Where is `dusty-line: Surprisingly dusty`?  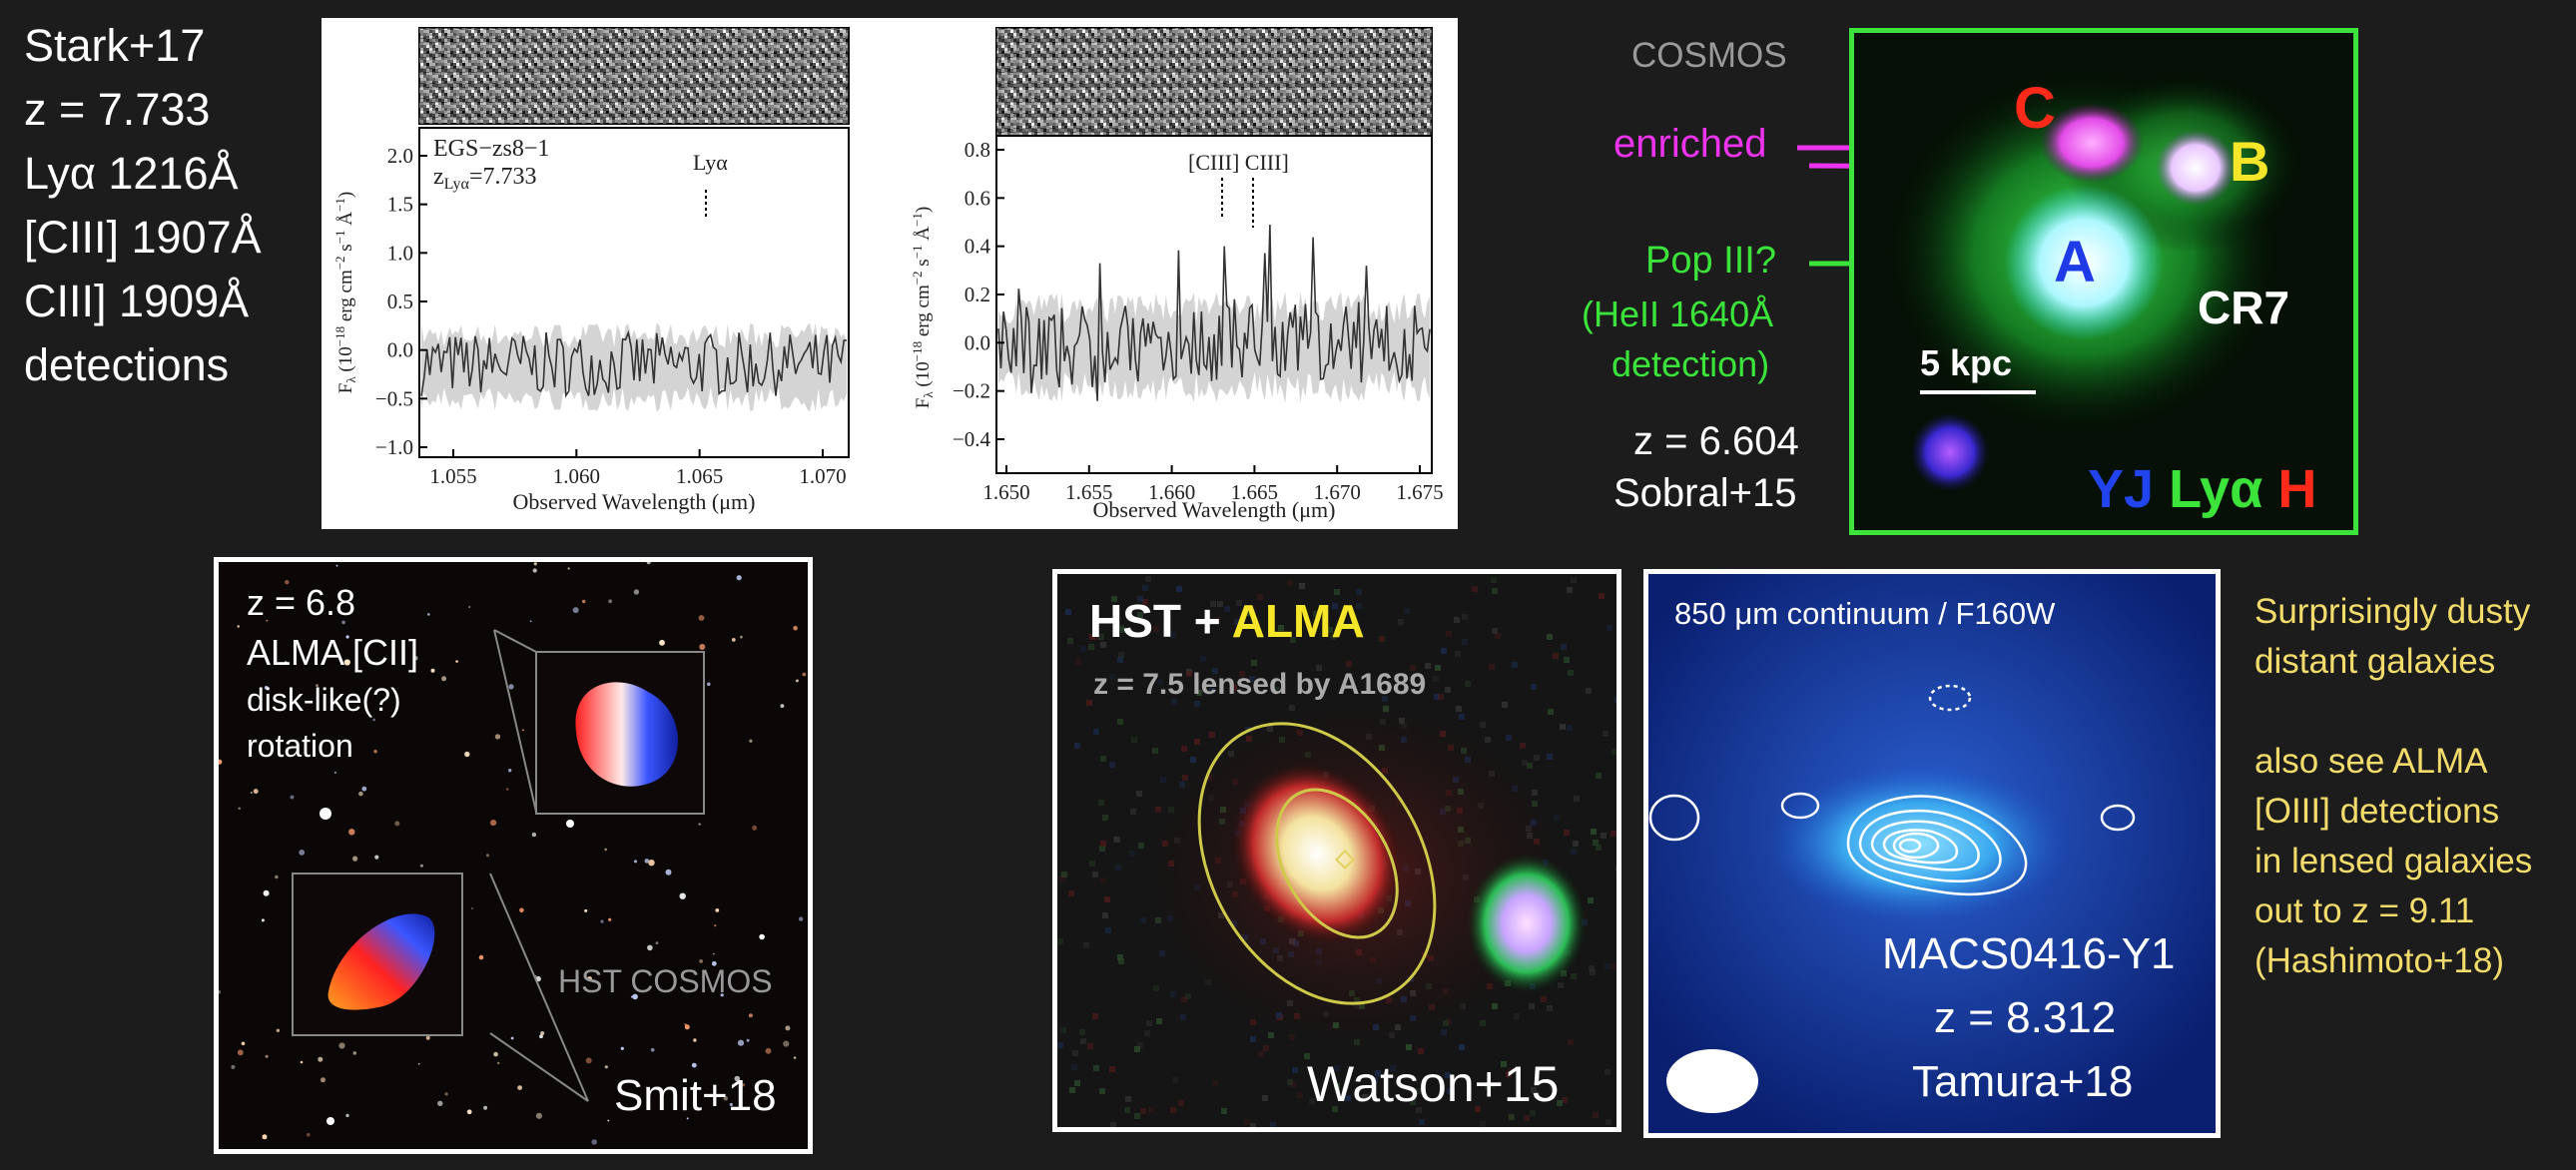
dusty-line: Surprisingly dusty is located at coordinates (2392, 611).